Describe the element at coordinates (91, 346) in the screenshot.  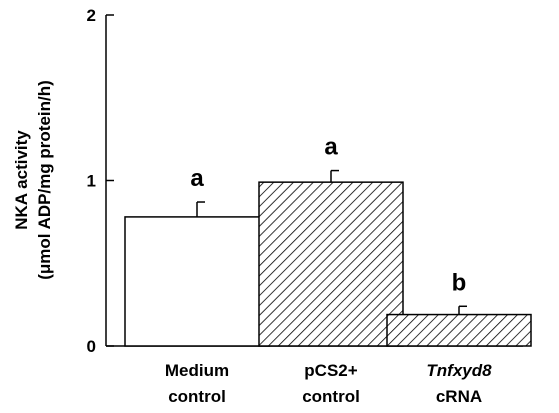
I see `y-tick-label: 0` at that location.